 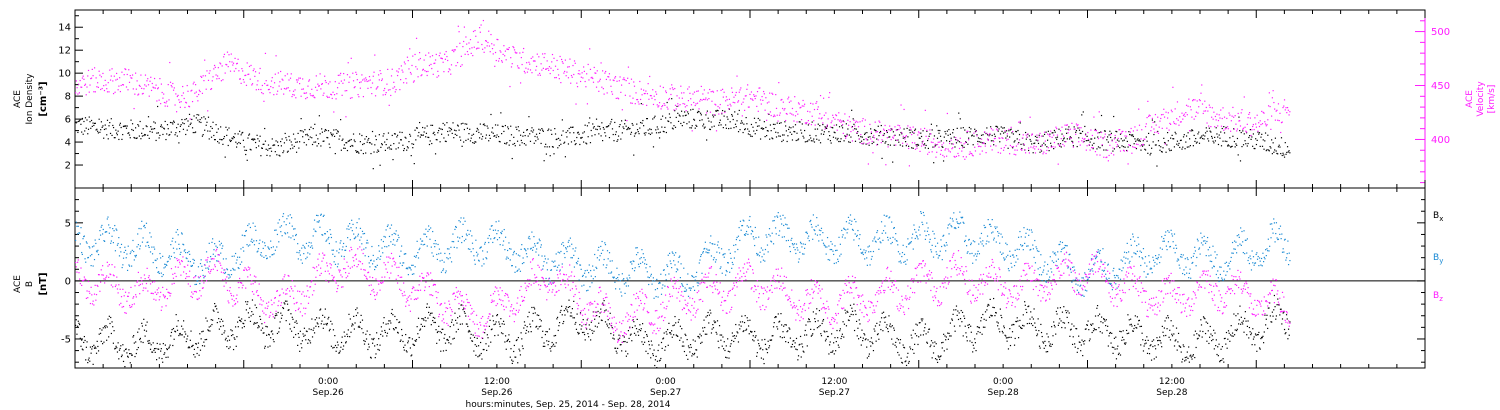 I want to click on top-left-ylabel-line2: Ion Density, so click(x=30, y=99).